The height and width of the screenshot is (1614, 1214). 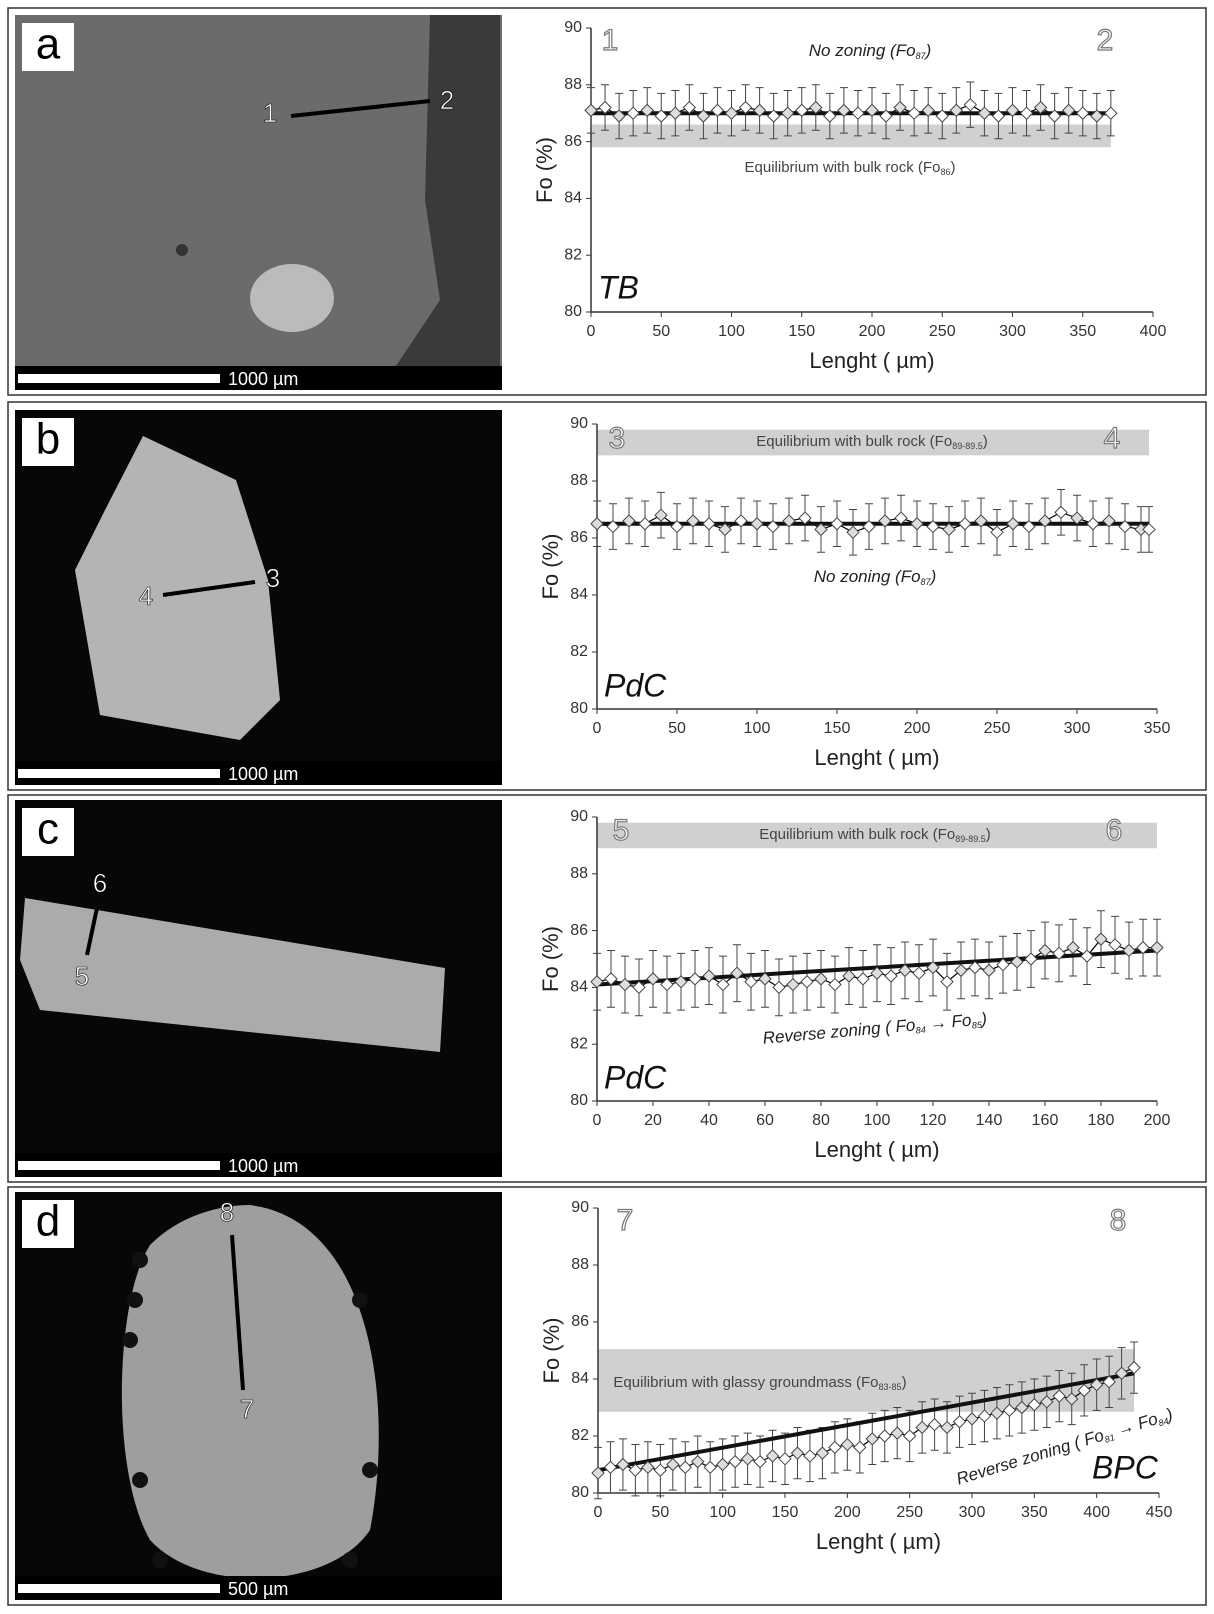 What do you see at coordinates (785, 1512) in the screenshot?
I see `x-tick-label: 150` at bounding box center [785, 1512].